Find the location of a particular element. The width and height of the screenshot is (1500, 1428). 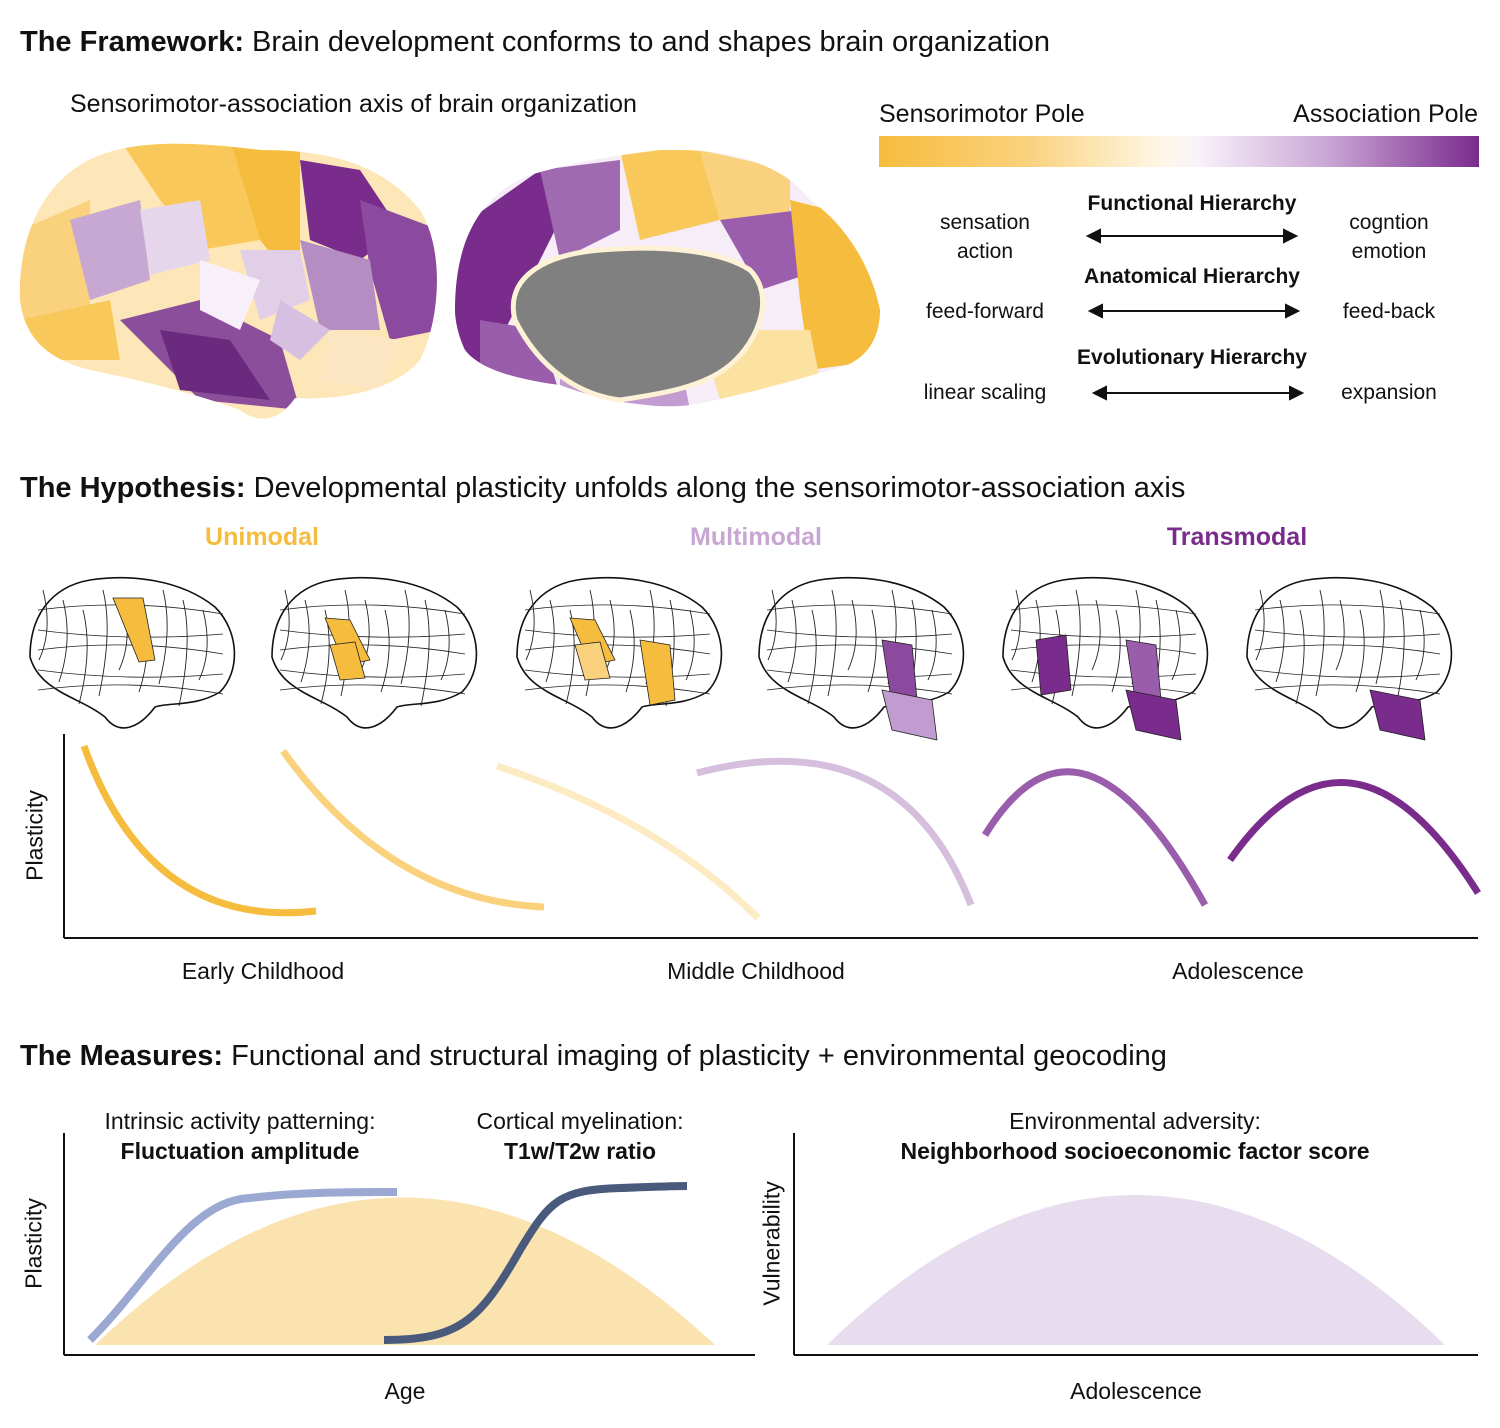

stage-unimodal: Unimodal is located at coordinates (262, 537).